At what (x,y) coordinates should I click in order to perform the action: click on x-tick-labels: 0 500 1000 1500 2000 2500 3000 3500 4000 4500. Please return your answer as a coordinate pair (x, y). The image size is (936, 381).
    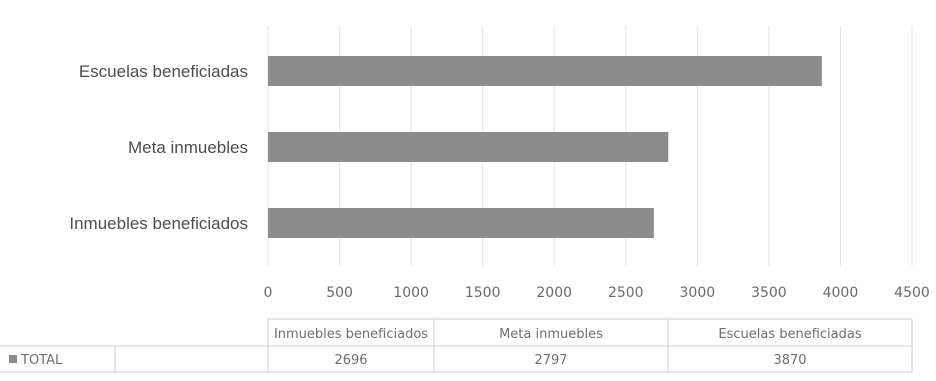
    Looking at the image, I should click on (597, 293).